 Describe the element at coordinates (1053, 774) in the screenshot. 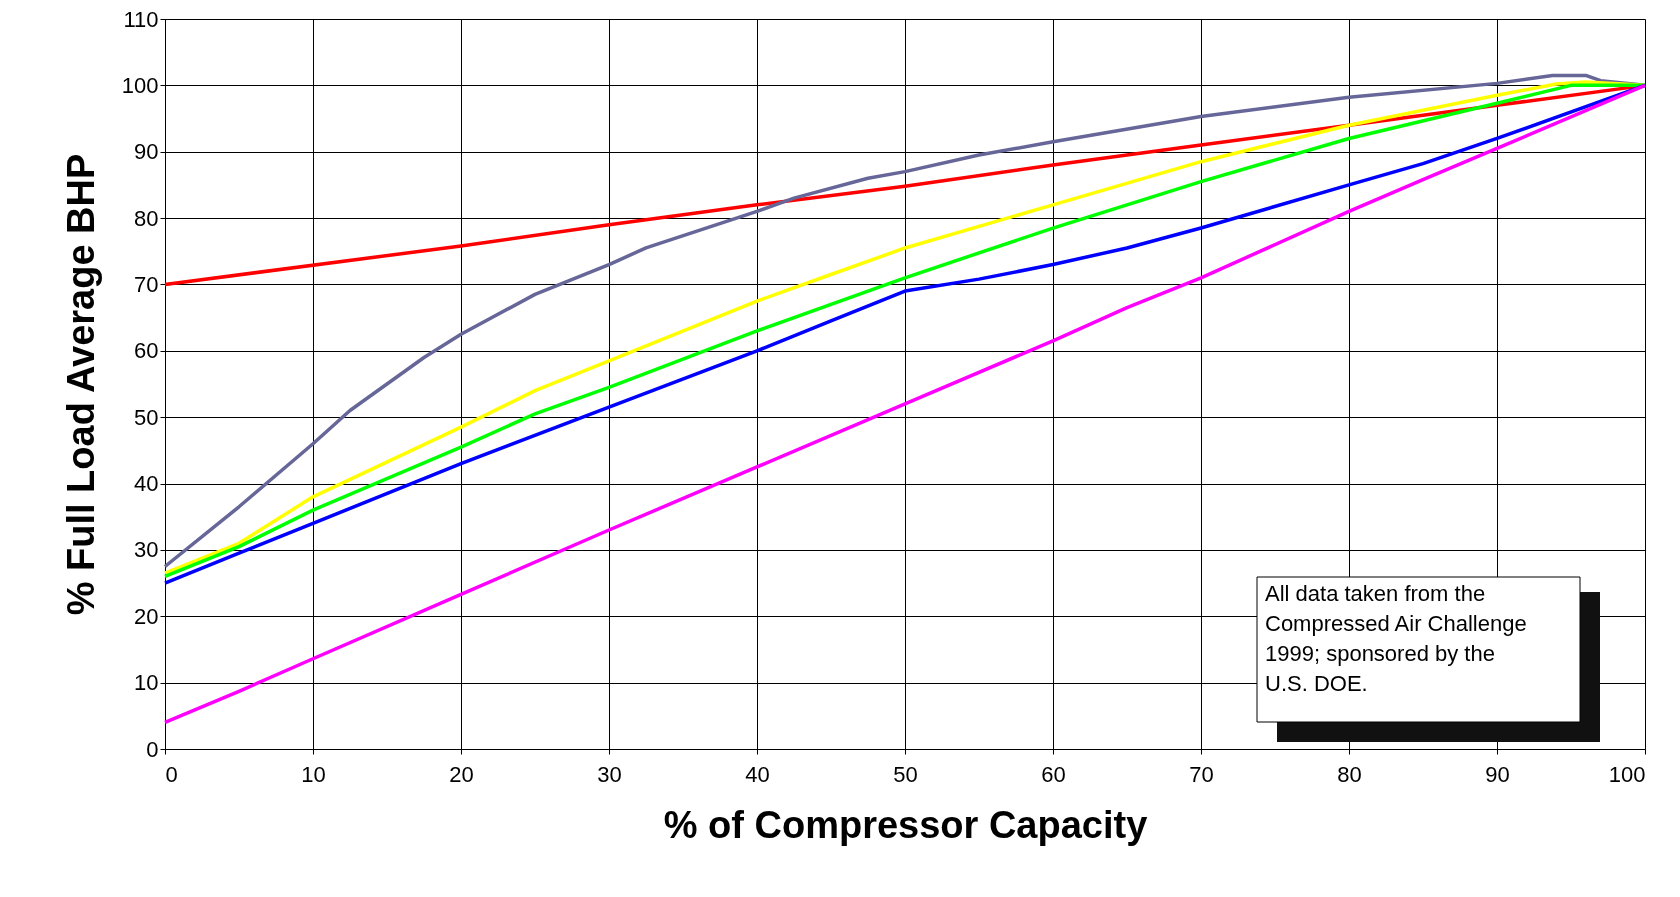

I see `x-tick-label: 60` at that location.